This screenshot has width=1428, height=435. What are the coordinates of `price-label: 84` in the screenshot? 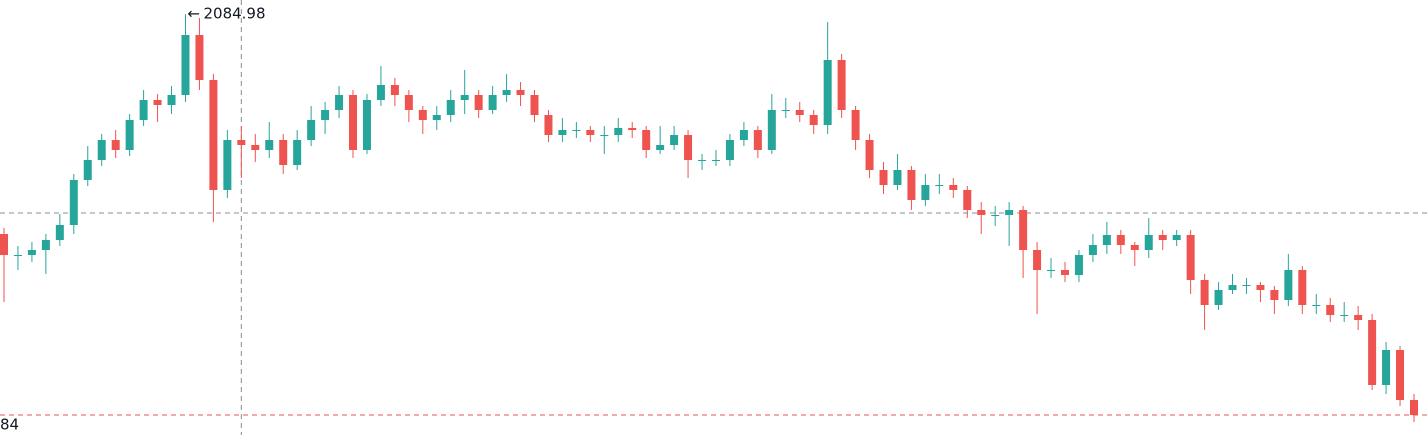 It's located at (9, 425).